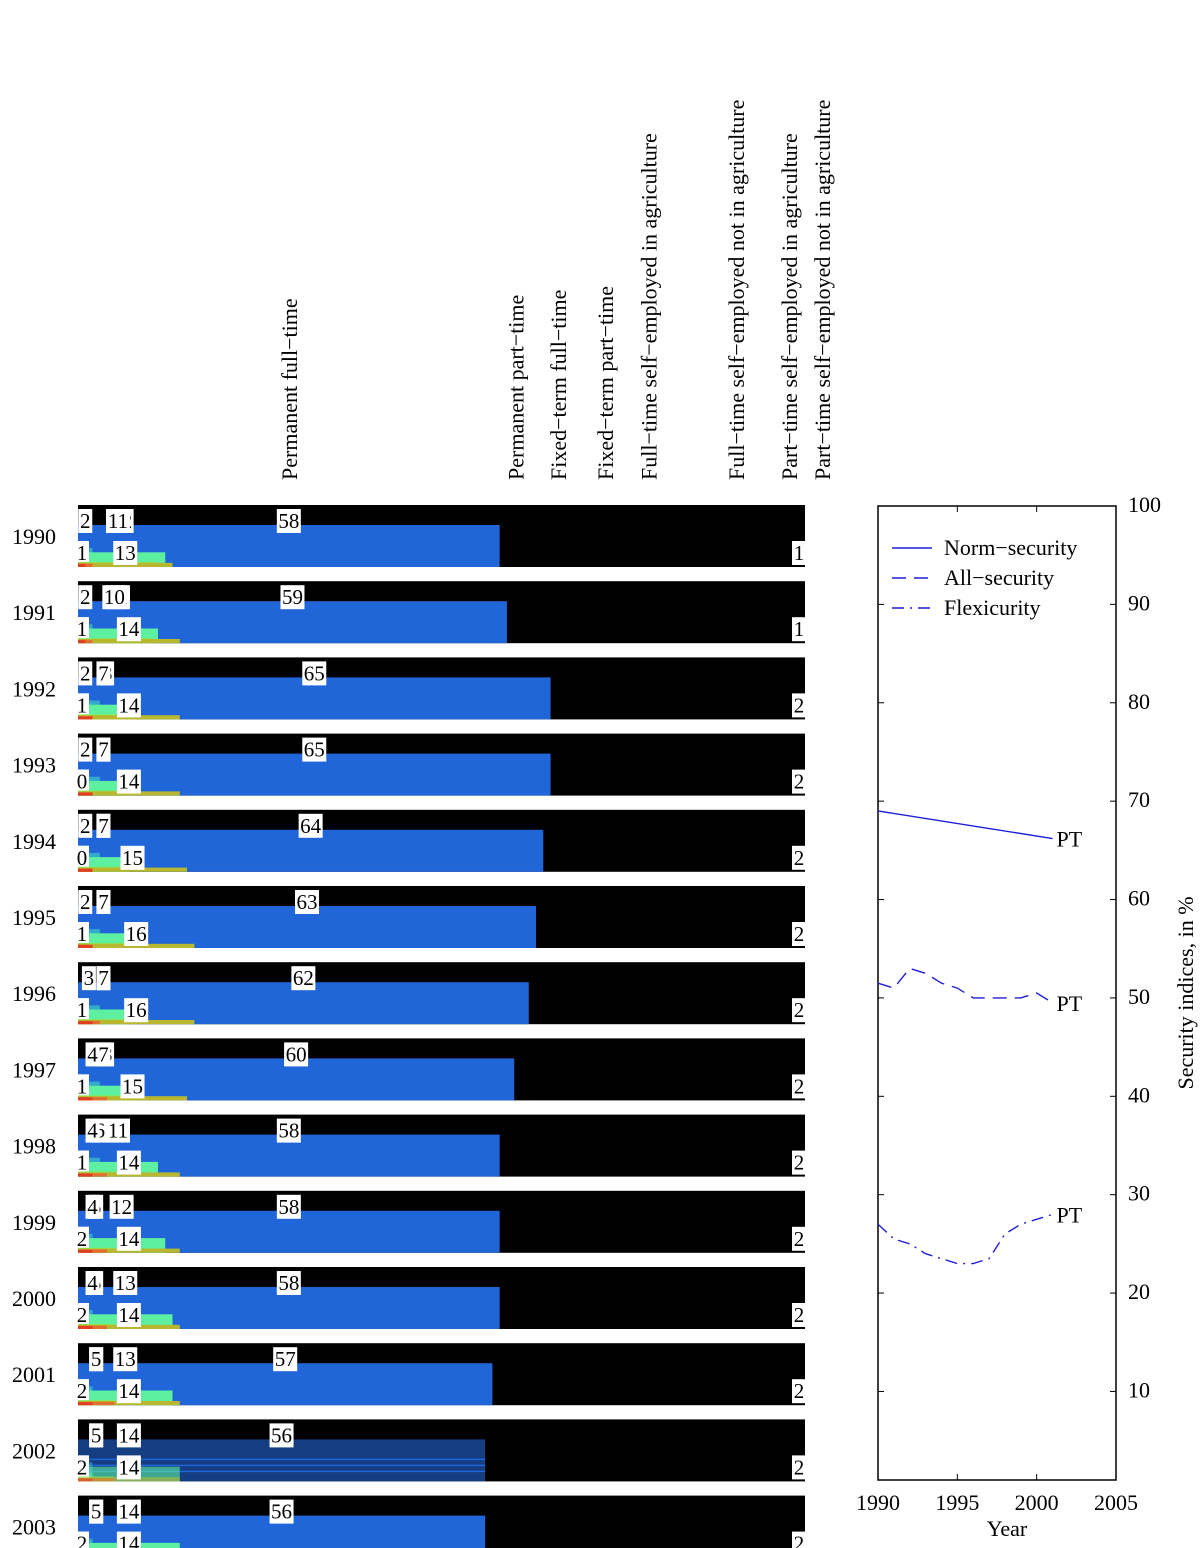 The width and height of the screenshot is (1204, 1548). Describe the element at coordinates (125, 1283) in the screenshot. I see `value-label: 13` at that location.